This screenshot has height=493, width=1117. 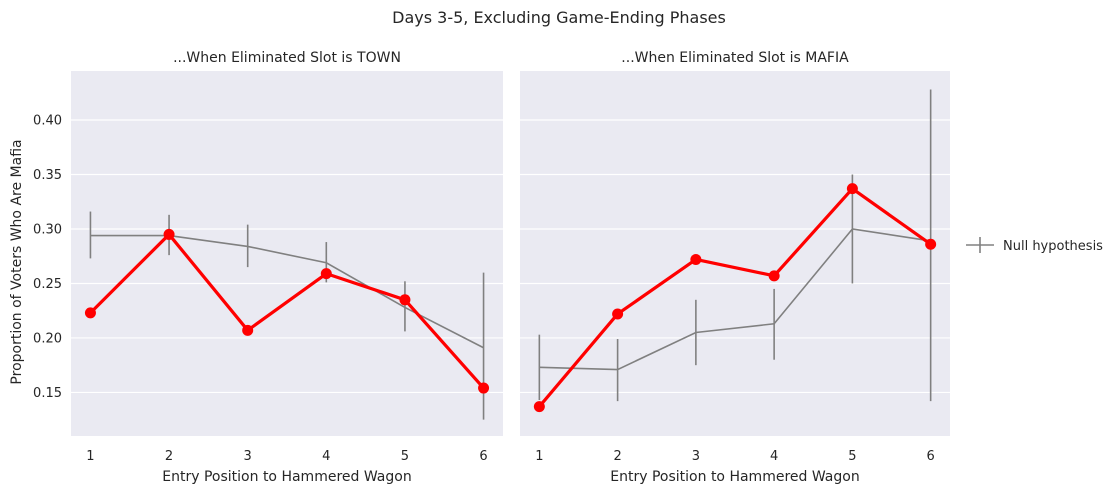 I want to click on null-line-mafia, so click(x=735, y=299).